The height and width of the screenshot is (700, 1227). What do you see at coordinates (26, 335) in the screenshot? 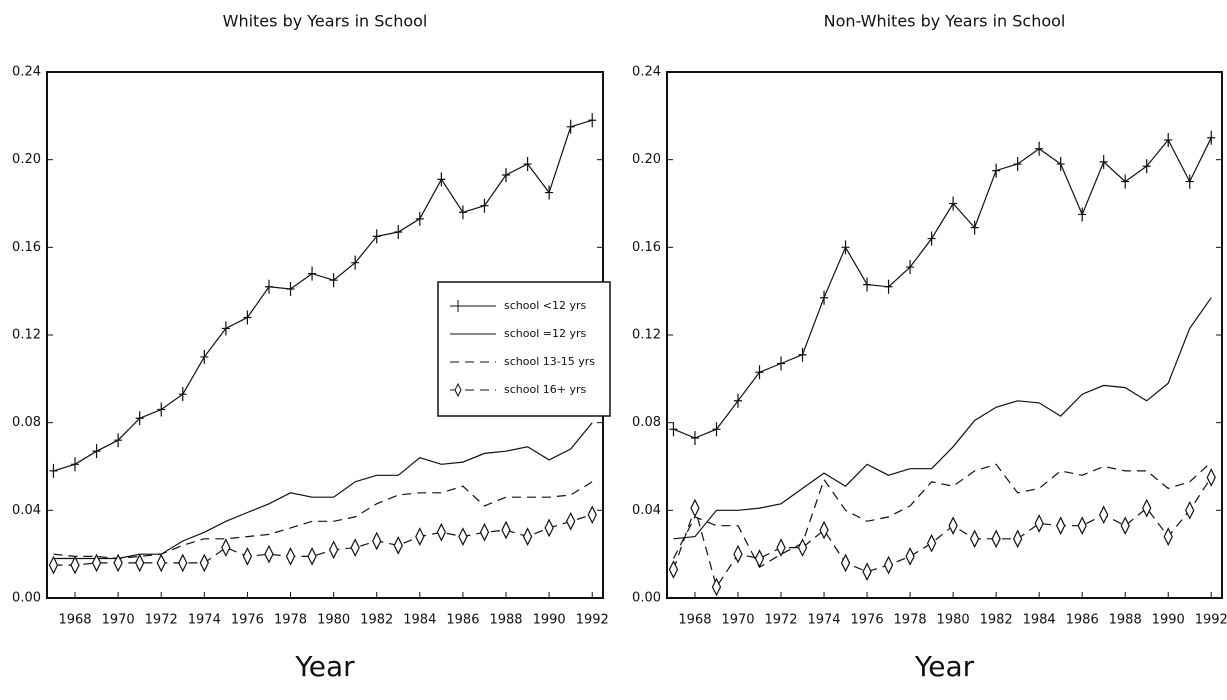
I see `y-tick-label: 0.12` at bounding box center [26, 335].